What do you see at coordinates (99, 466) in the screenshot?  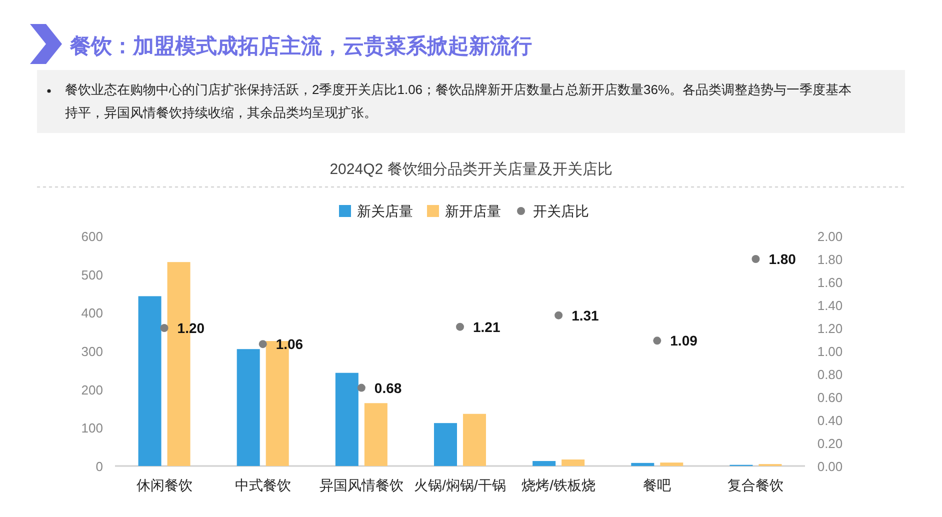 I see `y-tick-label: 0` at bounding box center [99, 466].